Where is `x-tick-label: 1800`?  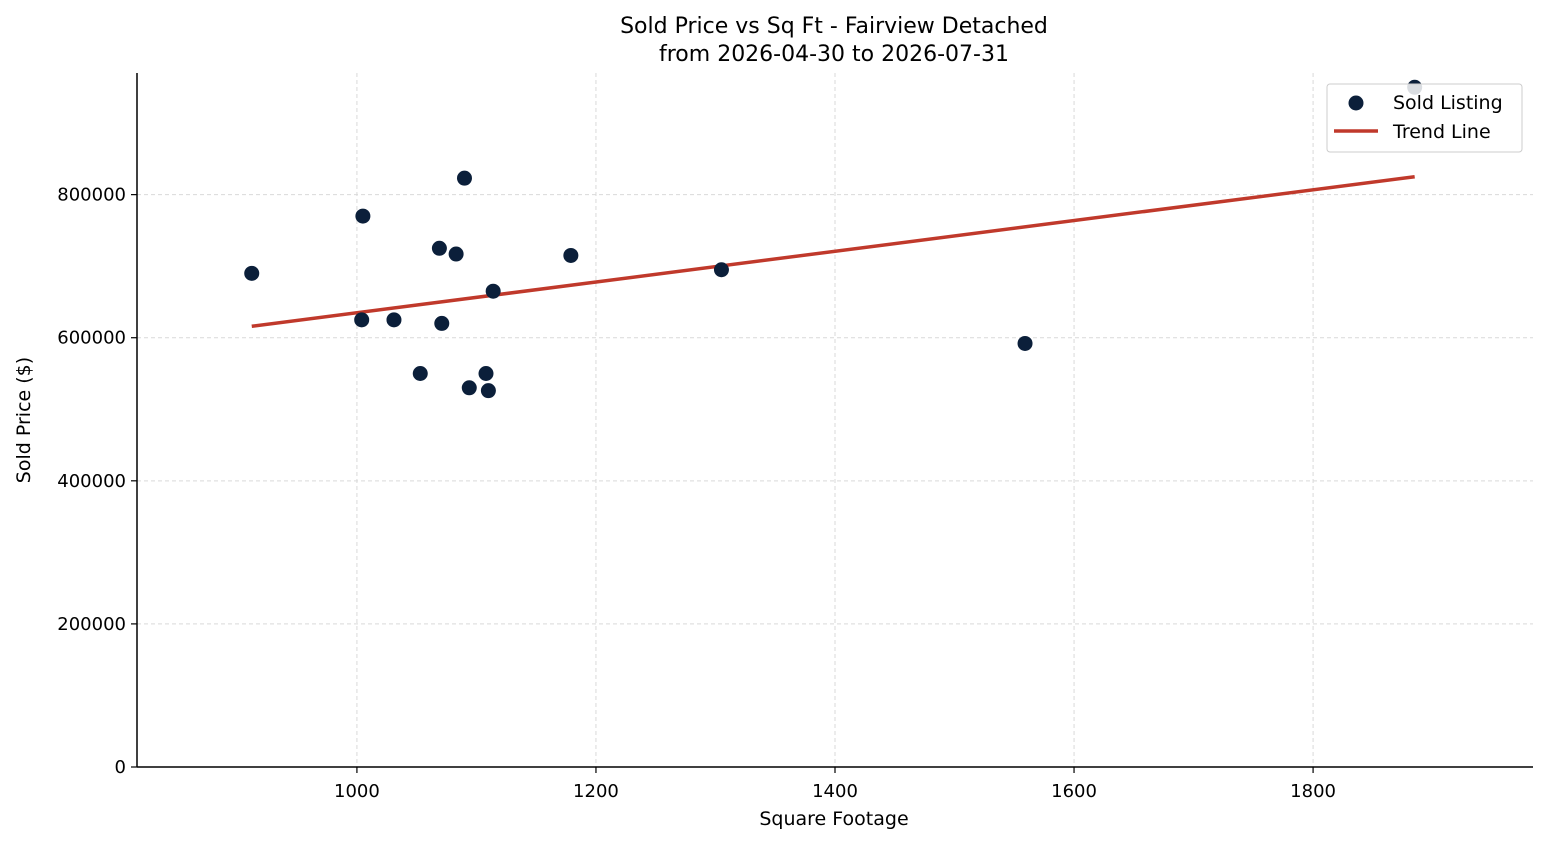
x-tick-label: 1800 is located at coordinates (1313, 791).